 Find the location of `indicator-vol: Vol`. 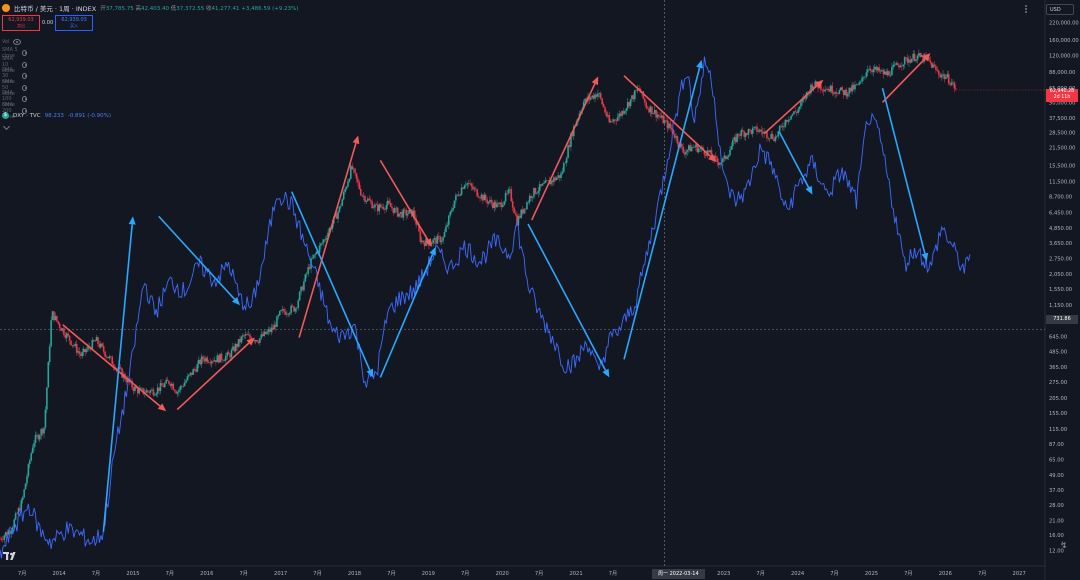

indicator-vol: Vol is located at coordinates (14, 42).